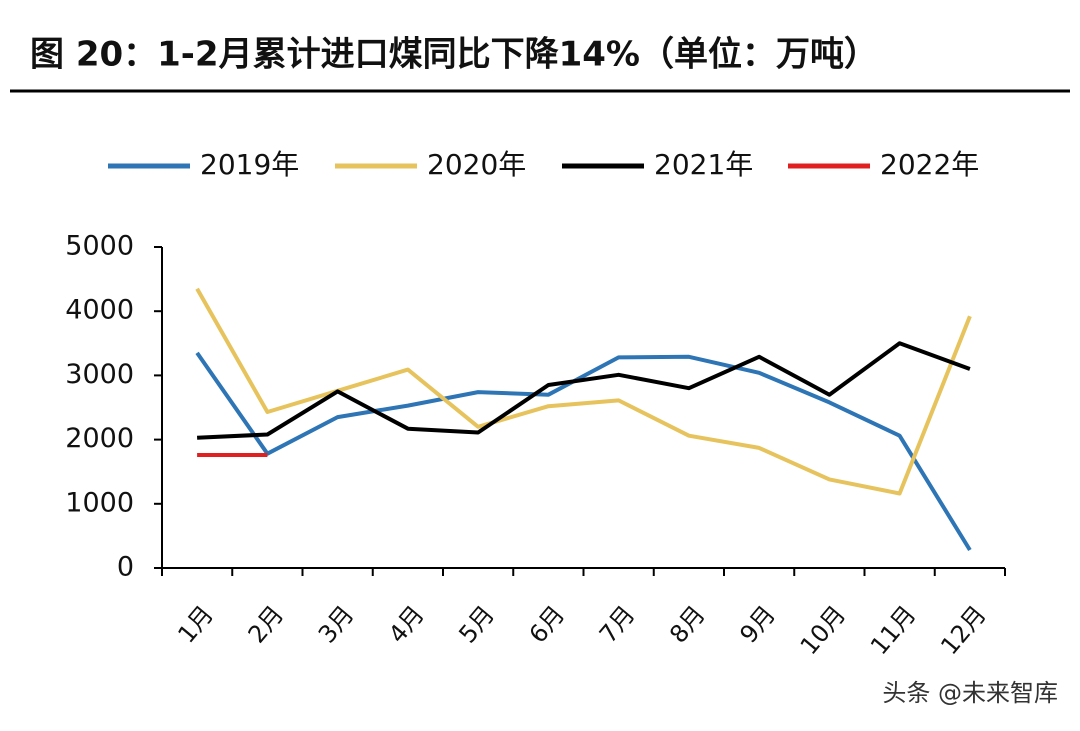 The image size is (1080, 731). I want to click on legend-label: 2019年, so click(249, 164).